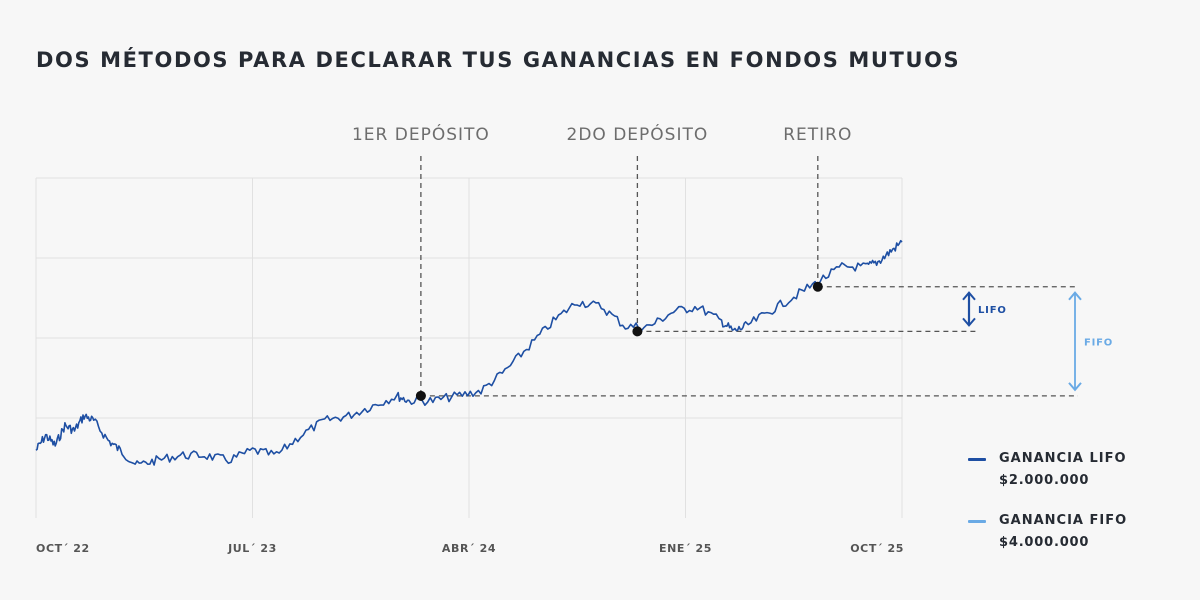 This screenshot has width=1200, height=600. I want to click on annotation-label: 2DO DEPÓSITO, so click(637, 135).